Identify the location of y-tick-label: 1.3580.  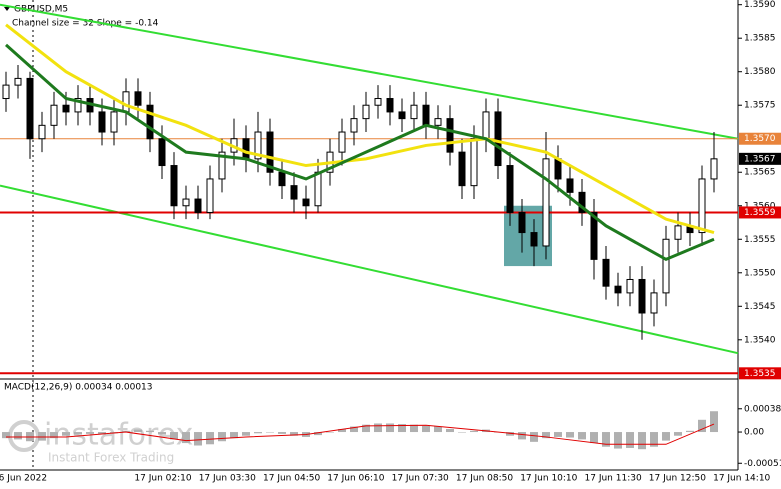
(760, 72).